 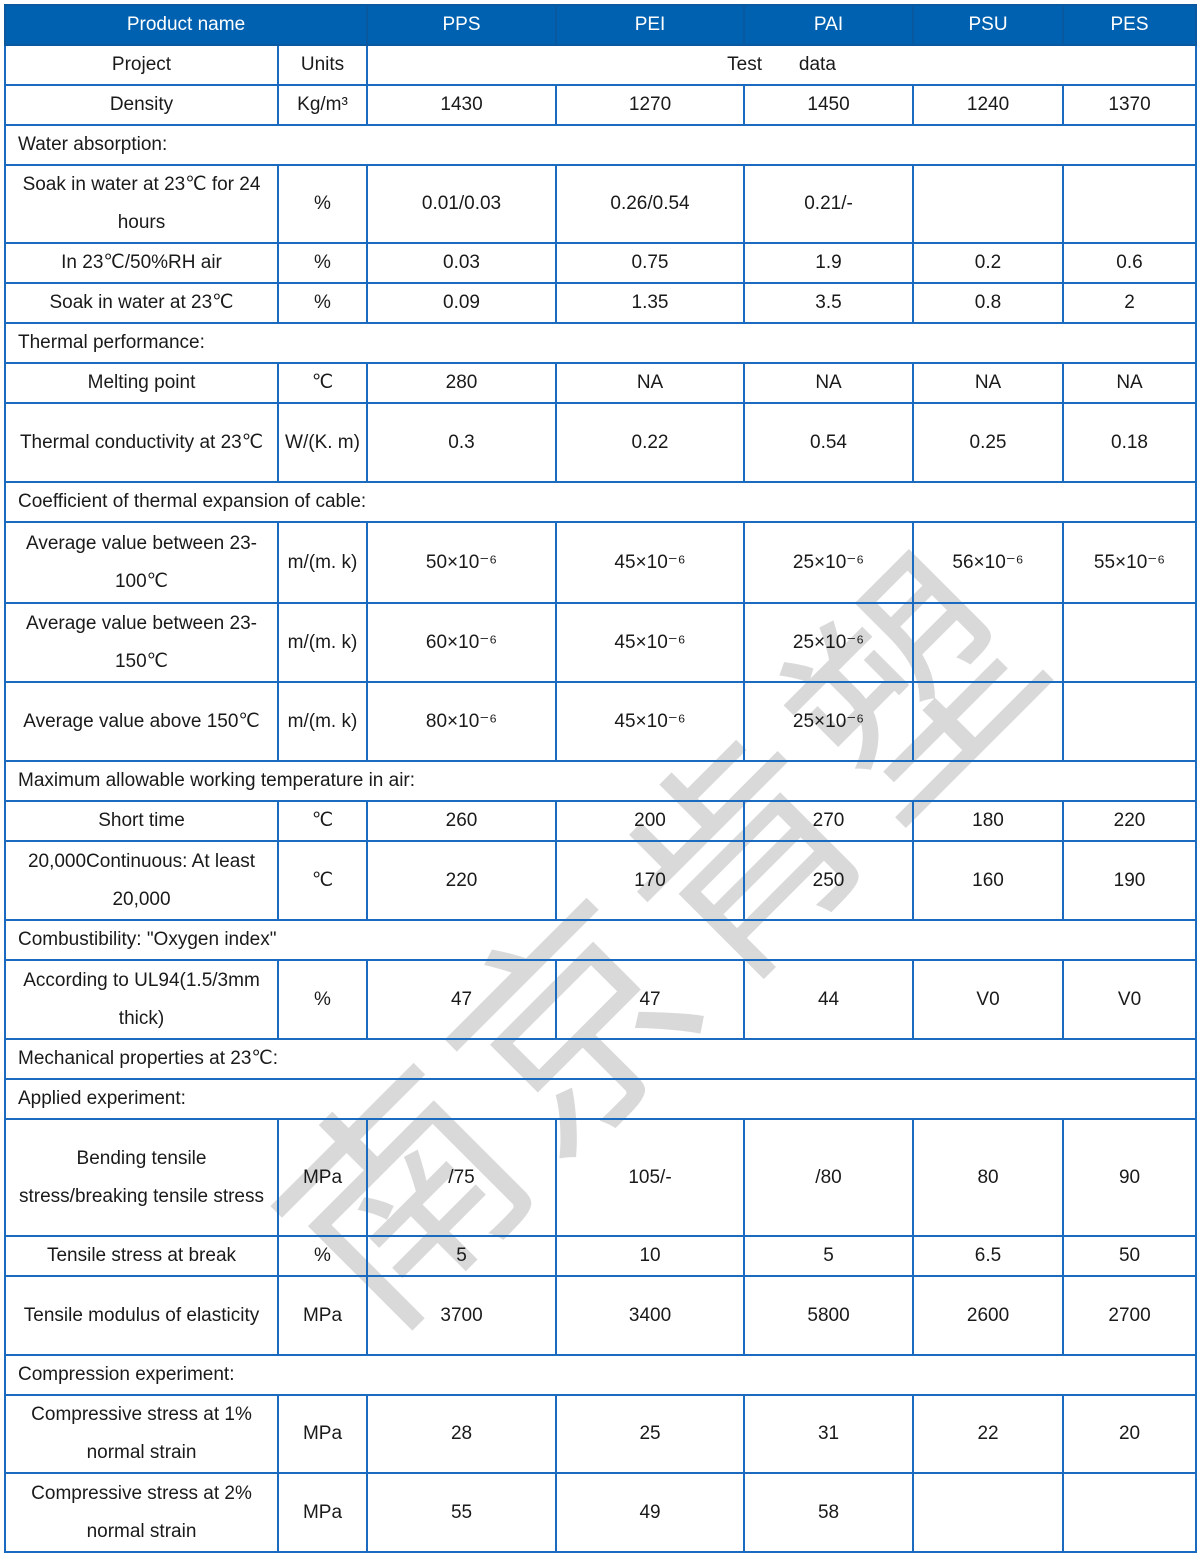 What do you see at coordinates (1130, 303) in the screenshot?
I see `value-cell: 2` at bounding box center [1130, 303].